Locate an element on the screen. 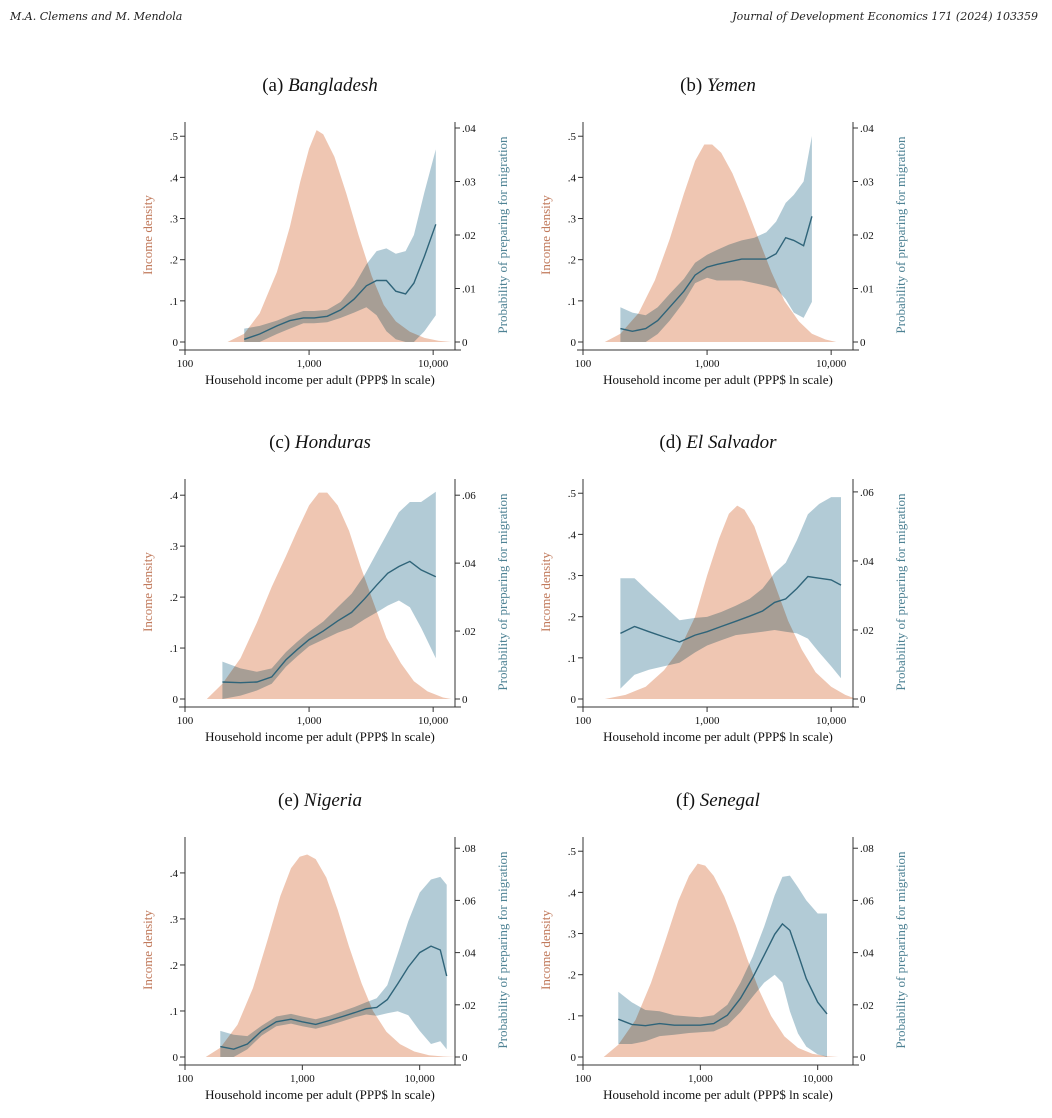 This screenshot has height=1118, width=1052. panel-title-prefix: (d) is located at coordinates (672, 442).